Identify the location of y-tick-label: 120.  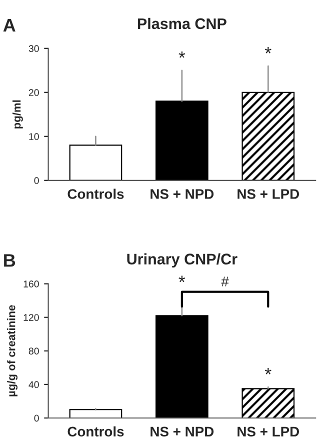
(31, 317).